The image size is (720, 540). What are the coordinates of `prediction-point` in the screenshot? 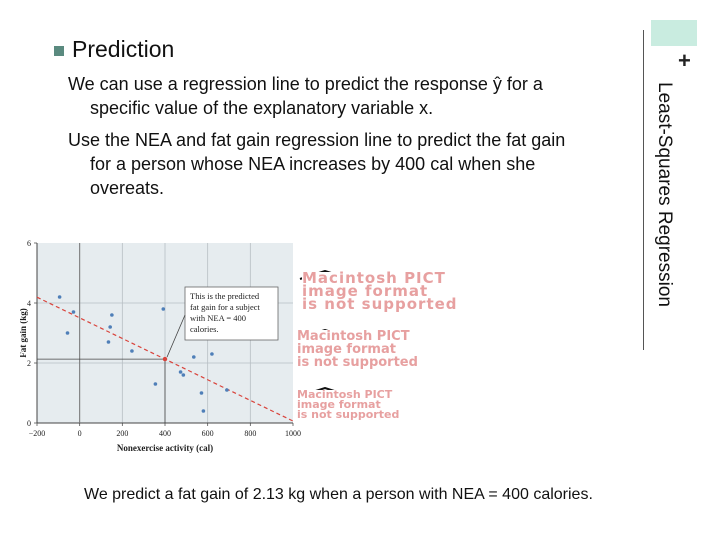 It's located at (165, 359).